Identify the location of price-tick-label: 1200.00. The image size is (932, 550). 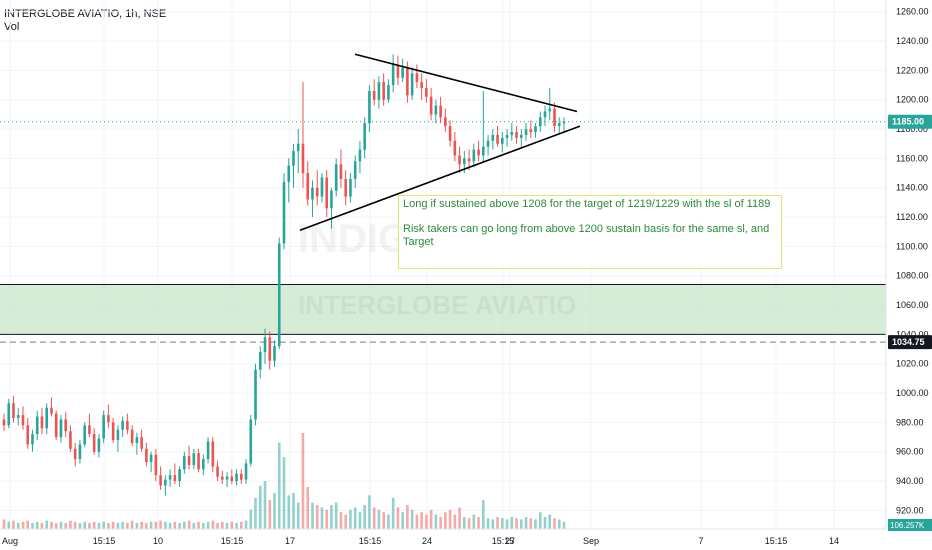
(912, 100).